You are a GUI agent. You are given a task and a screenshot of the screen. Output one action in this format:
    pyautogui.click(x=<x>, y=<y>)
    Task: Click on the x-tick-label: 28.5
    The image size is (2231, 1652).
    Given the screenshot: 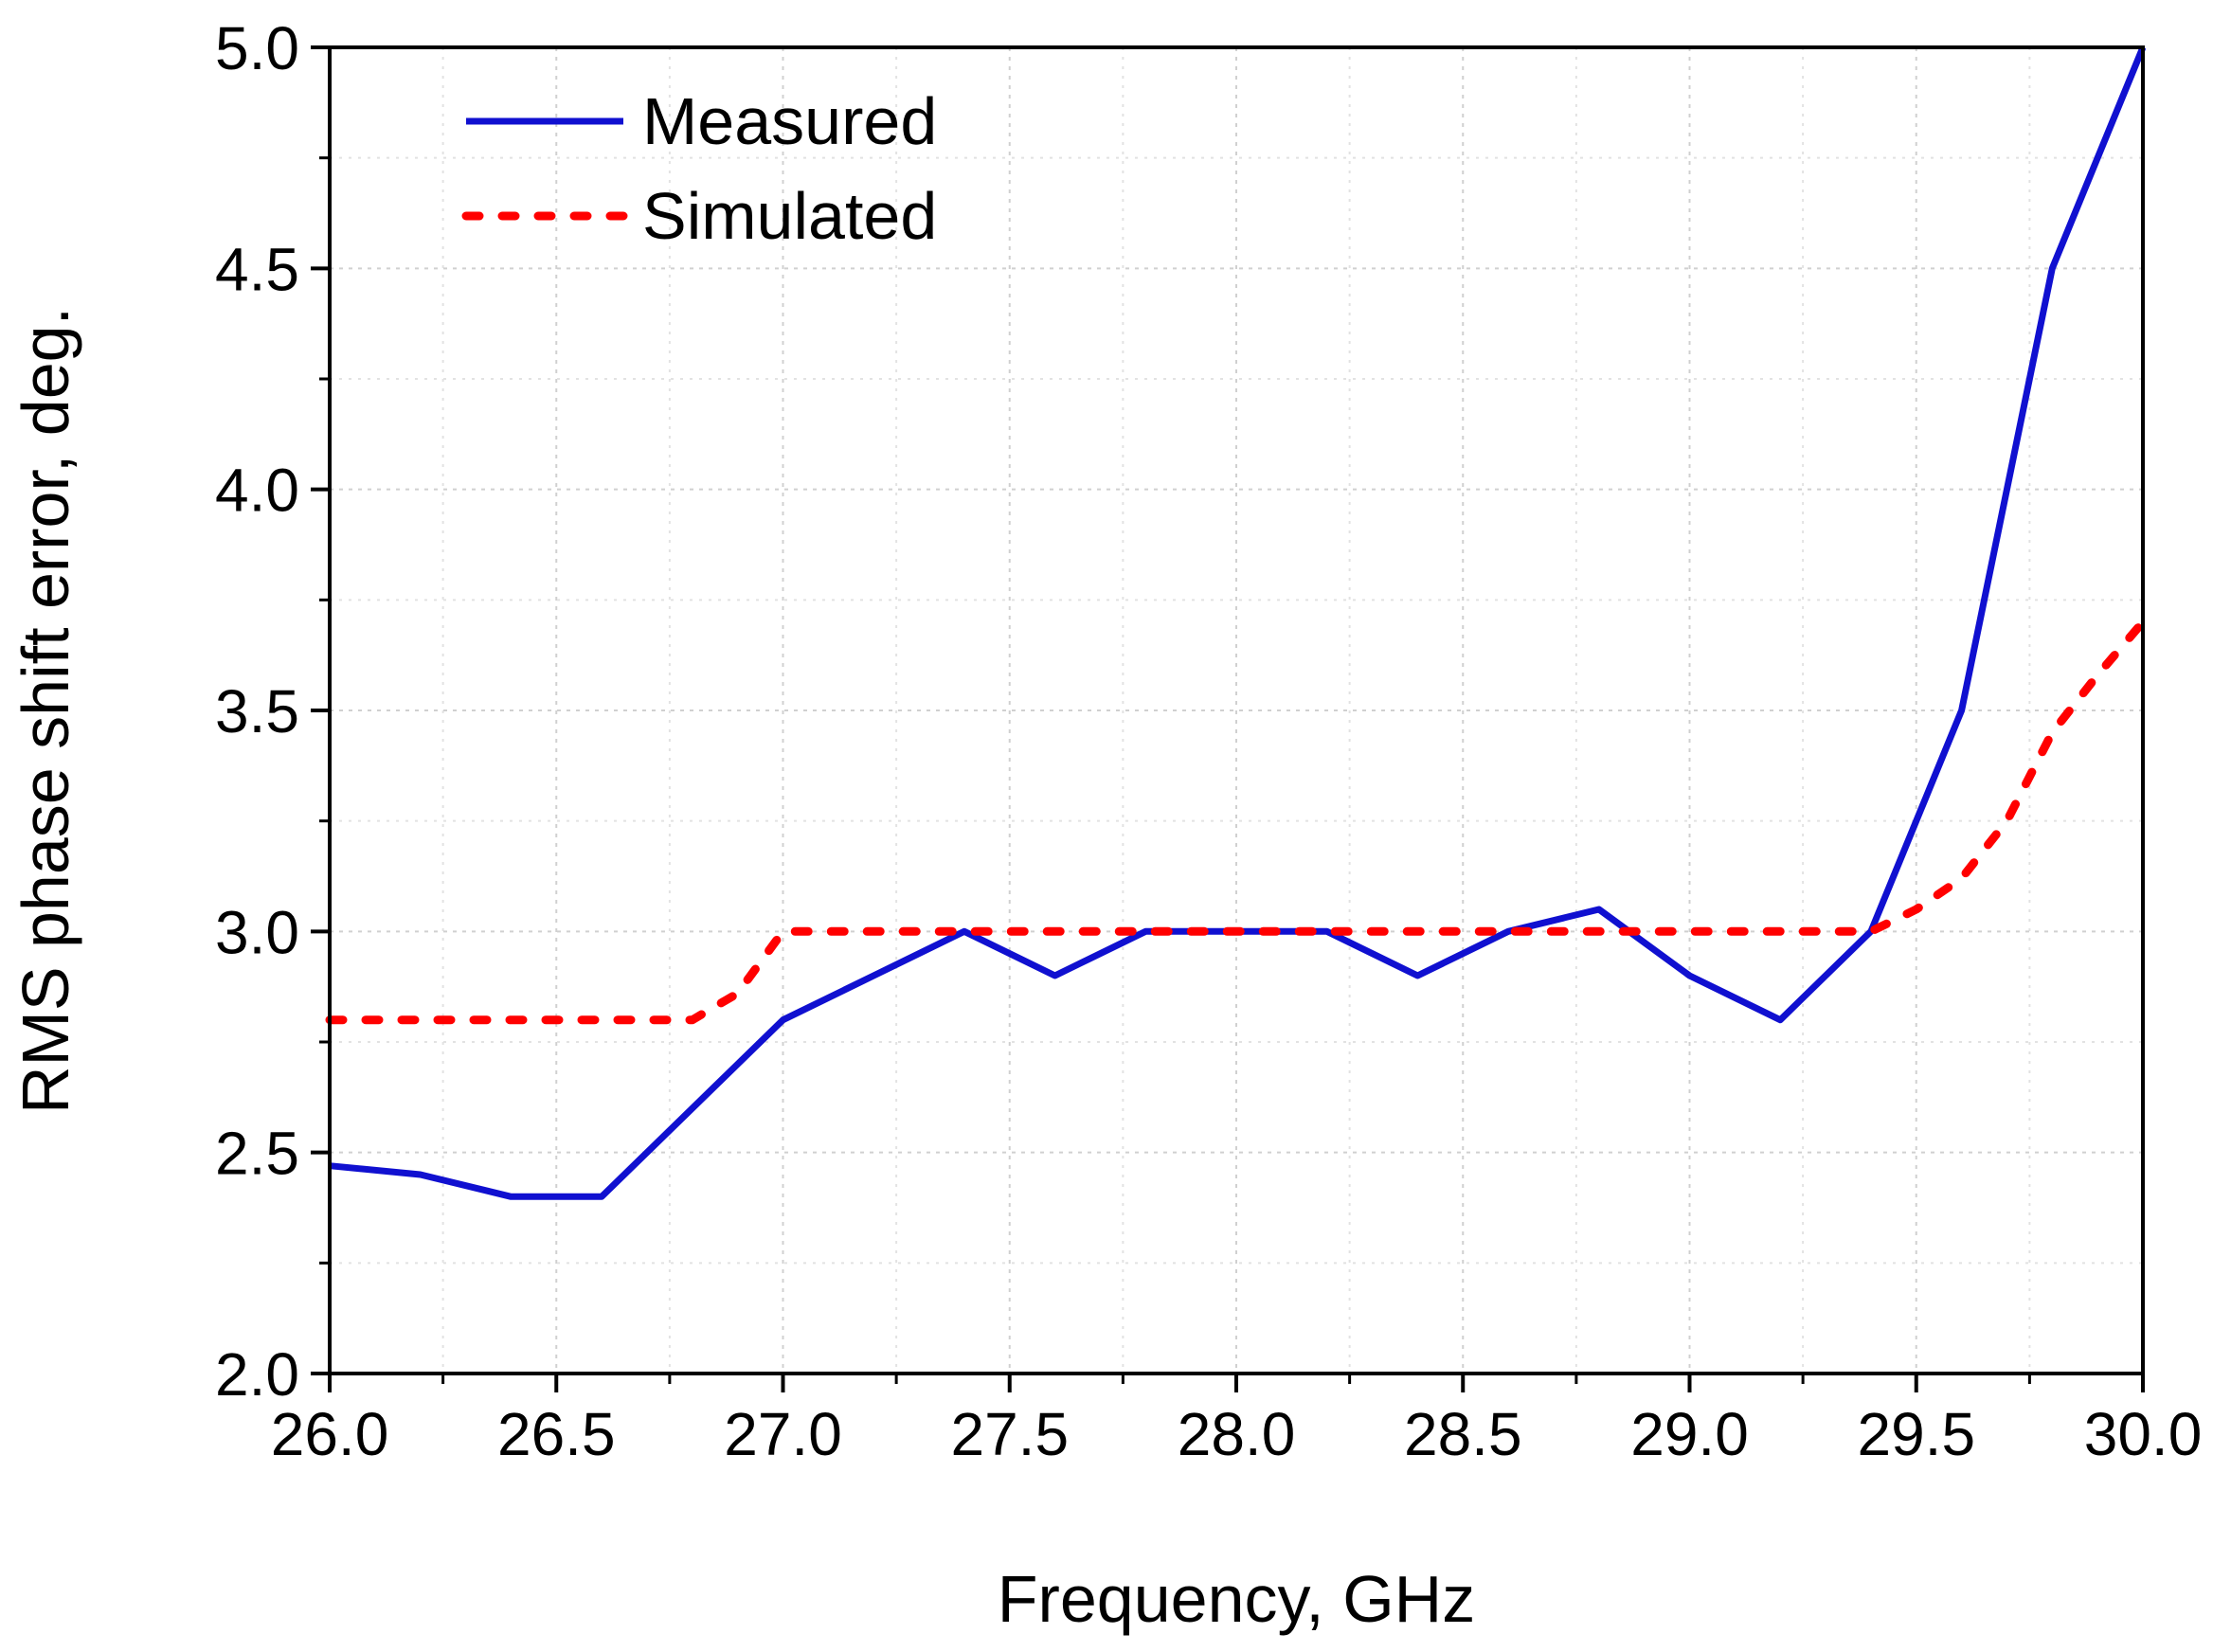 What is the action you would take?
    pyautogui.click(x=1463, y=1434)
    